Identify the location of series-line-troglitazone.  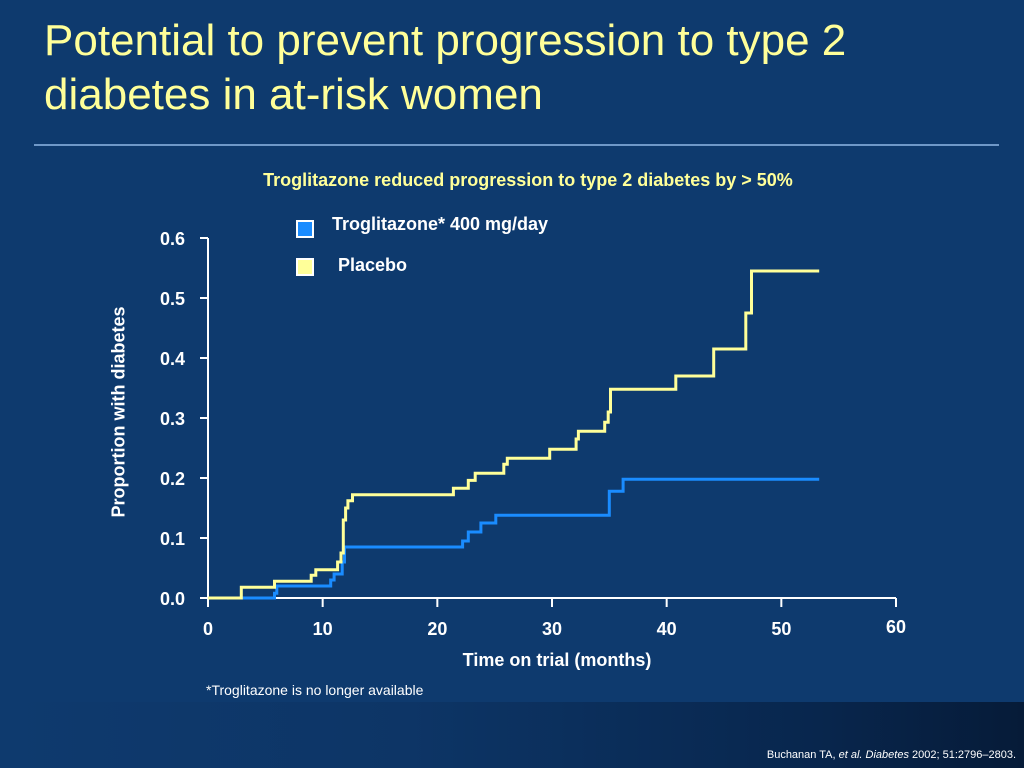
(514, 538).